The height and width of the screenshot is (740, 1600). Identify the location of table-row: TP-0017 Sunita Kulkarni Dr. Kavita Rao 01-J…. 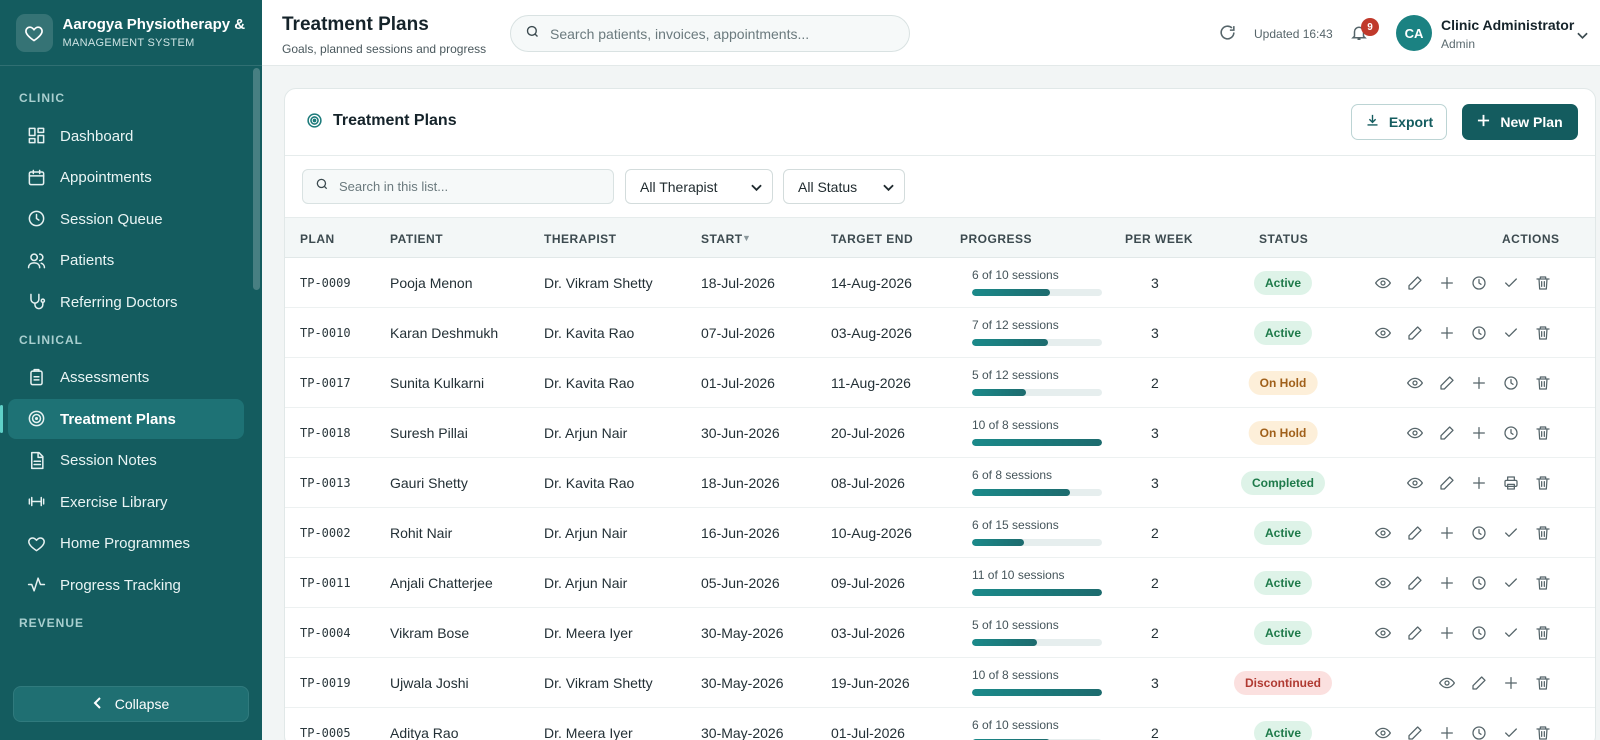
(940, 383).